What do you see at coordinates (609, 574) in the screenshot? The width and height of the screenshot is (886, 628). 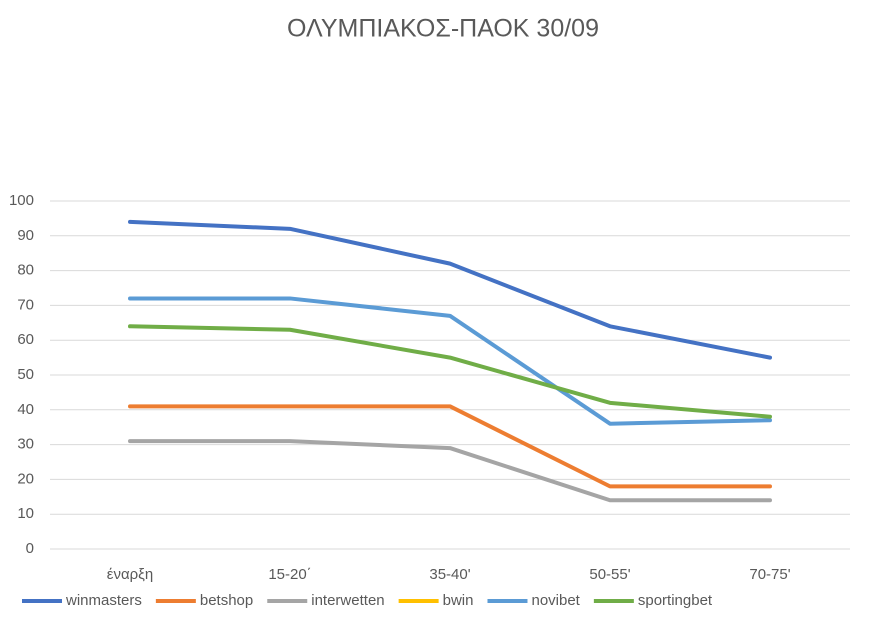 I see `x-tick-label: 50-55'` at bounding box center [609, 574].